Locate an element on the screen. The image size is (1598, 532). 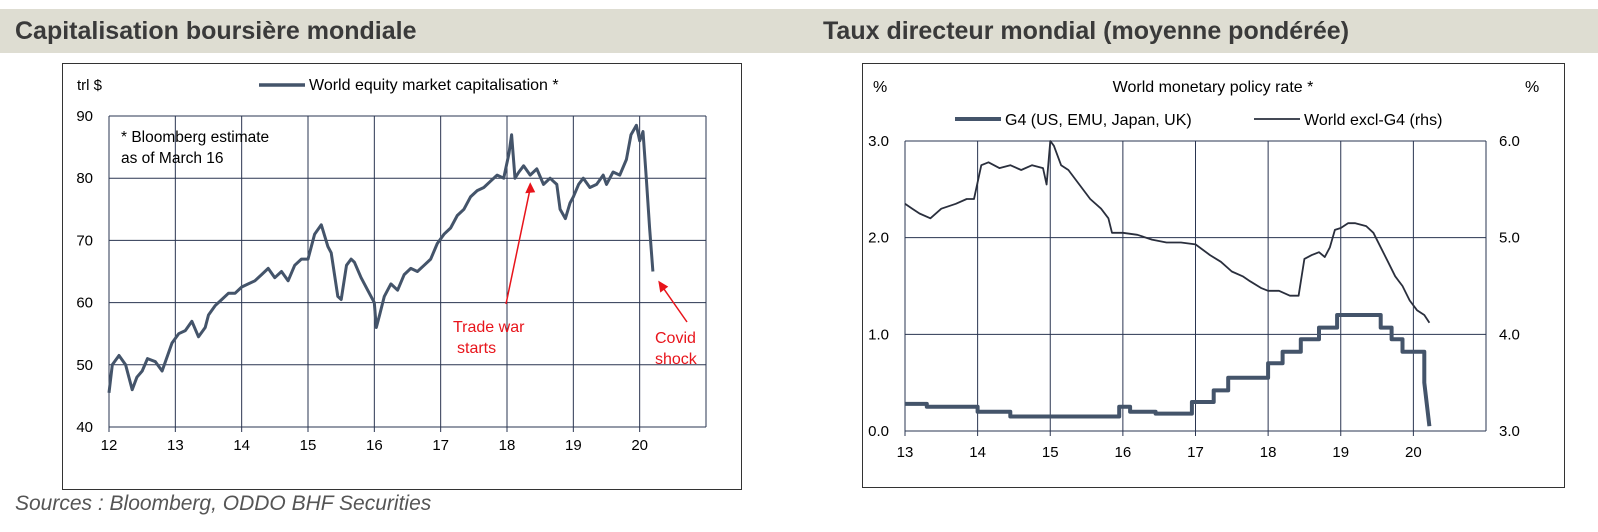
y-tick-label: 90 is located at coordinates (84, 116).